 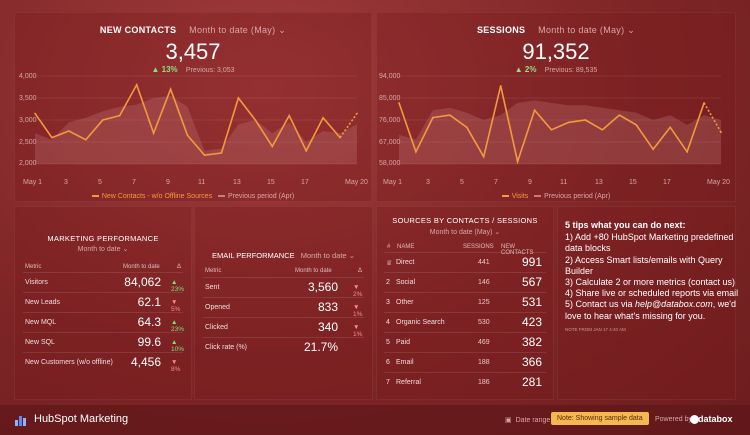 What do you see at coordinates (164, 69) in the screenshot?
I see `new-contacts-delta: ▲ 13%` at bounding box center [164, 69].